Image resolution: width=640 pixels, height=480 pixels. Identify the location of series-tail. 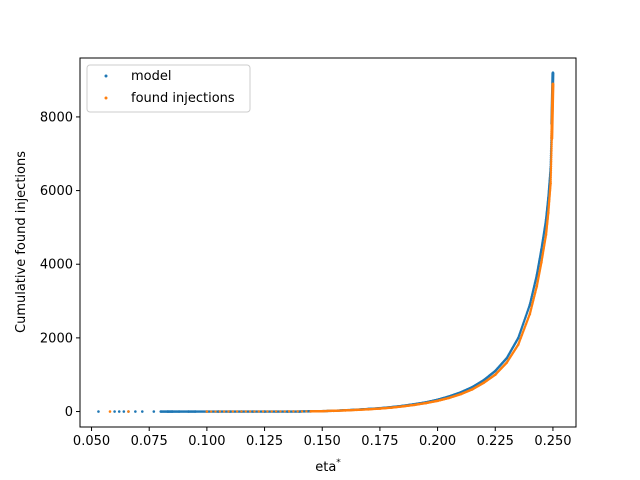
(552, 111).